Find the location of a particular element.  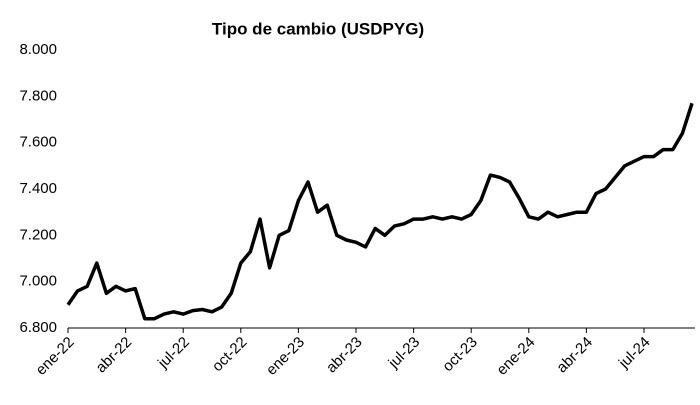

x-tick-label: jul-22 is located at coordinates (173, 353).